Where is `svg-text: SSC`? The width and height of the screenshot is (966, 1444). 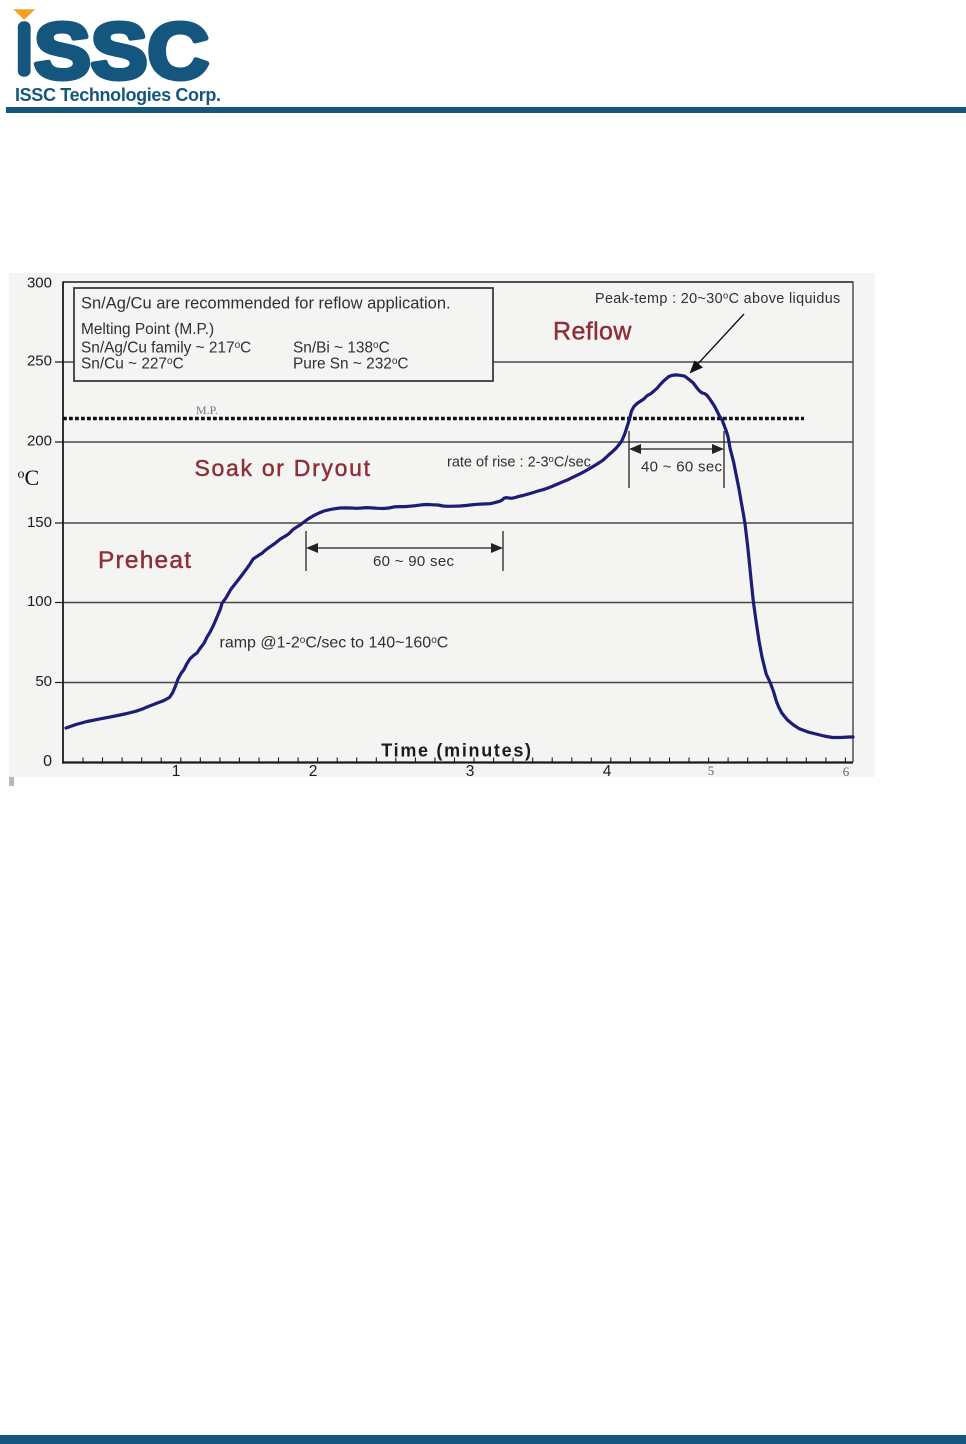 svg-text: SSC is located at coordinates (121, 50).